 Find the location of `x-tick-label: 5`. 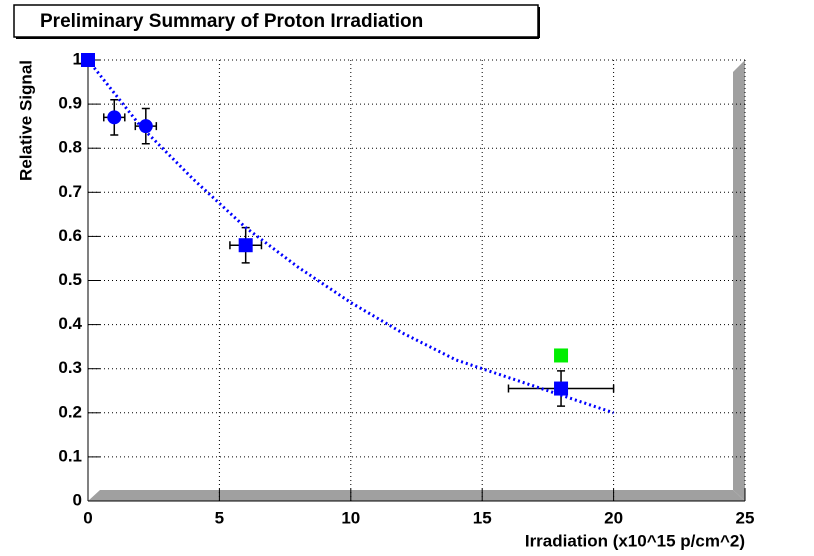

x-tick-label: 5 is located at coordinates (219, 517).